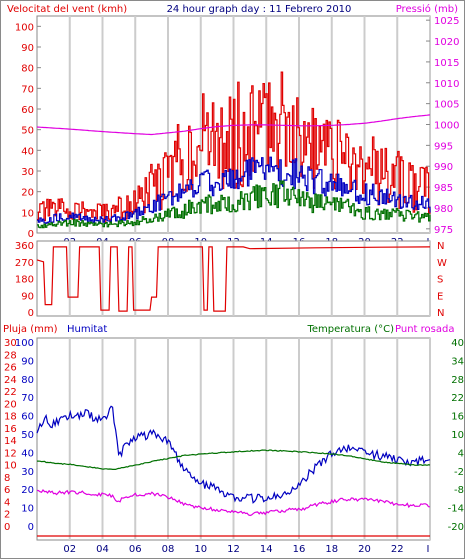  Describe the element at coordinates (427, 9) in the screenshot. I see `pressure-label: Pressió (mb)` at that location.